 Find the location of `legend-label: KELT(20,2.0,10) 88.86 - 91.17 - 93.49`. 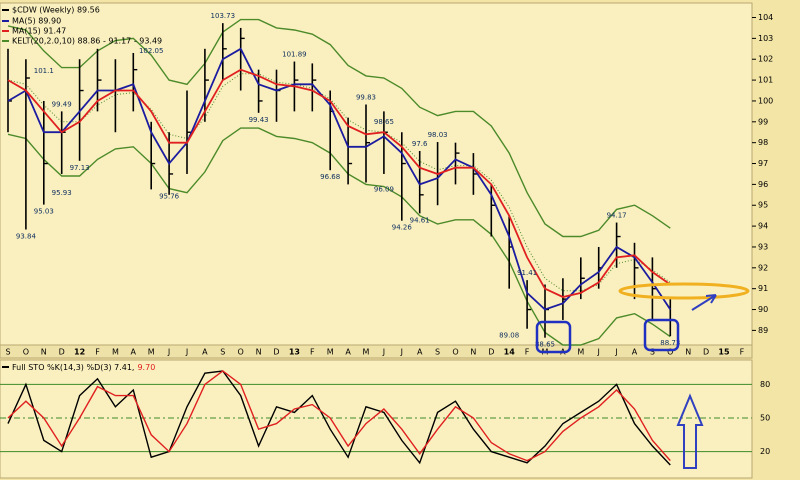

legend-label: KELT(20,2.0,10) 88.86 - 91.17 - 93.49 is located at coordinates (87, 41).